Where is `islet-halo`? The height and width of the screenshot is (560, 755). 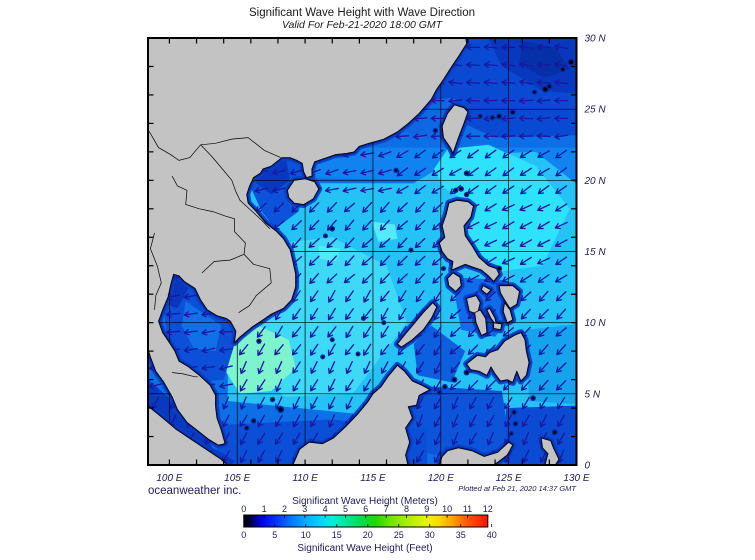 islet-halo is located at coordinates (140, 303).